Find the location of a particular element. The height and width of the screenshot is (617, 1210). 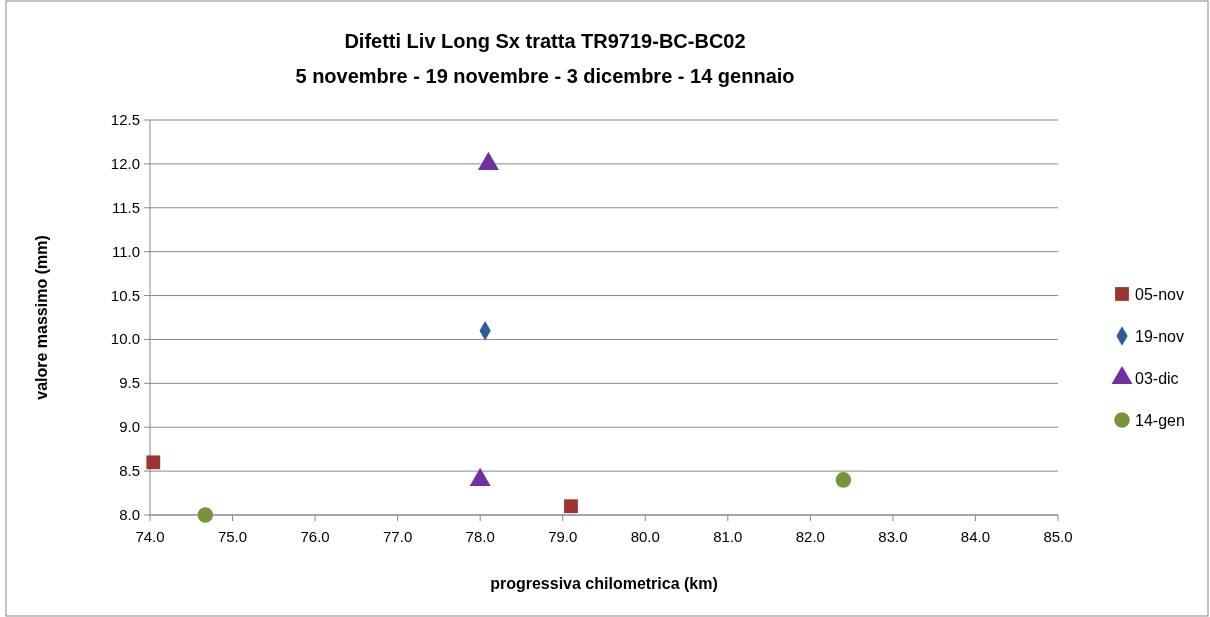

x-tick-label: 78.0 is located at coordinates (480, 536).